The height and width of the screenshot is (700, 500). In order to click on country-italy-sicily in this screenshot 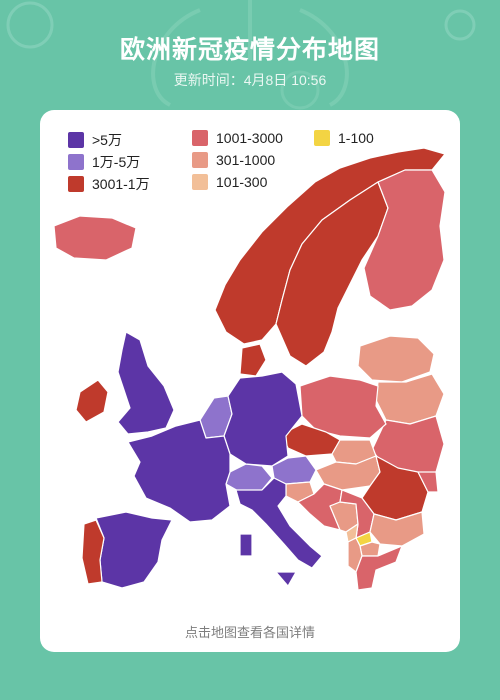, I will do `click(286, 579)`.